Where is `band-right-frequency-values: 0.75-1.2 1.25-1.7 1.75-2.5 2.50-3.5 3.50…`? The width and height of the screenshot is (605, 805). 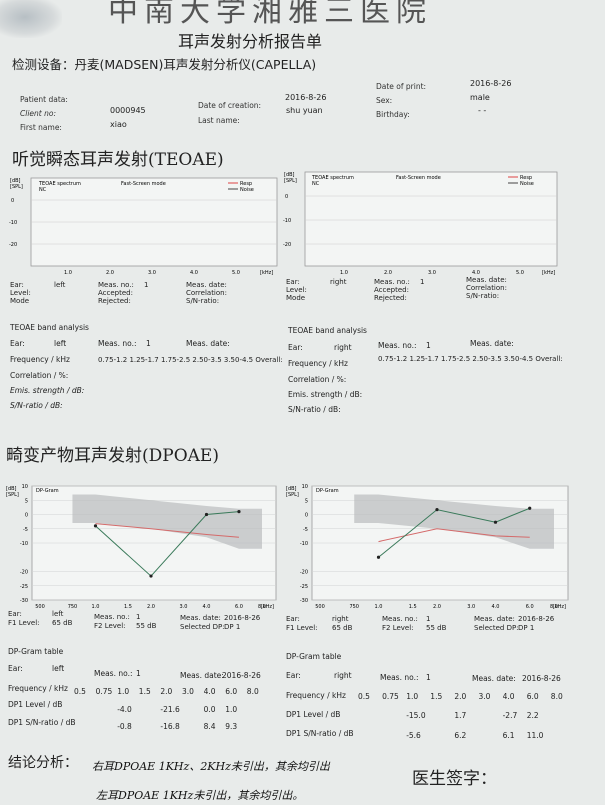 band-right-frequency-values: 0.75-1.2 1.25-1.7 1.75-2.5 2.50-3.5 3.50… is located at coordinates (470, 359).